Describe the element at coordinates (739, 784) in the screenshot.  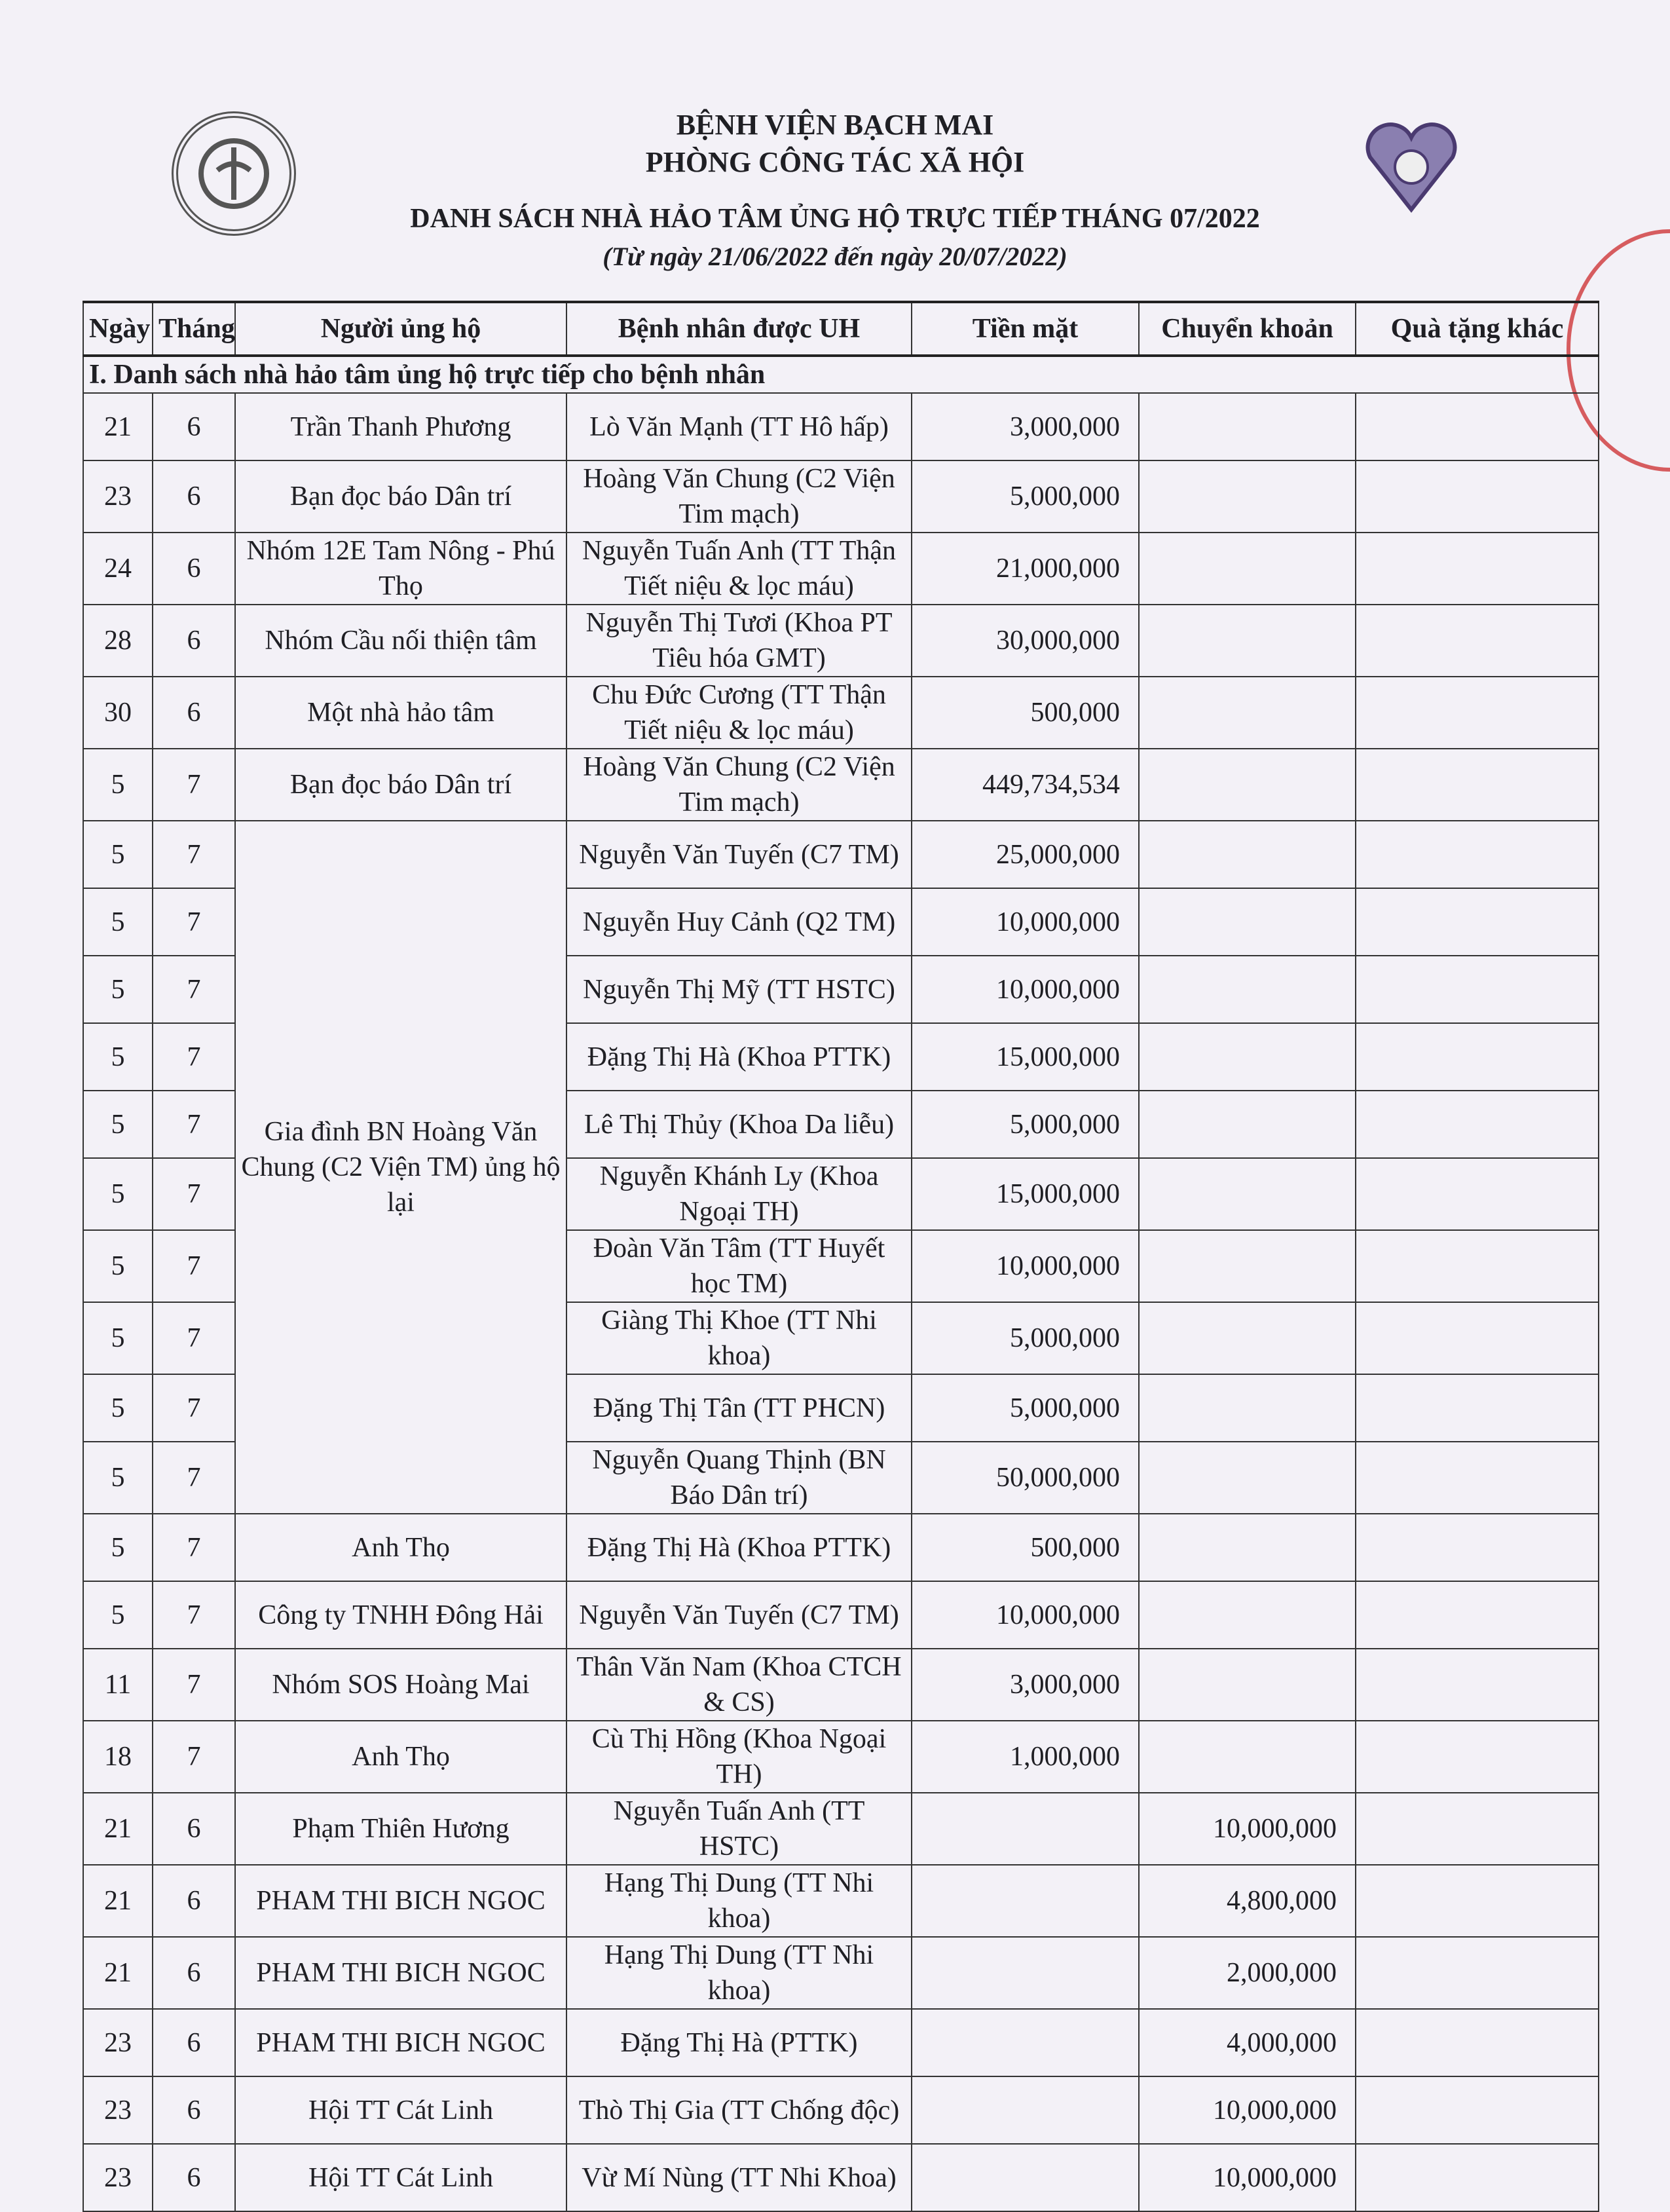
I see `cell-patient: Hoàng Văn Chung (C2 Viện Tim mạch)` at that location.